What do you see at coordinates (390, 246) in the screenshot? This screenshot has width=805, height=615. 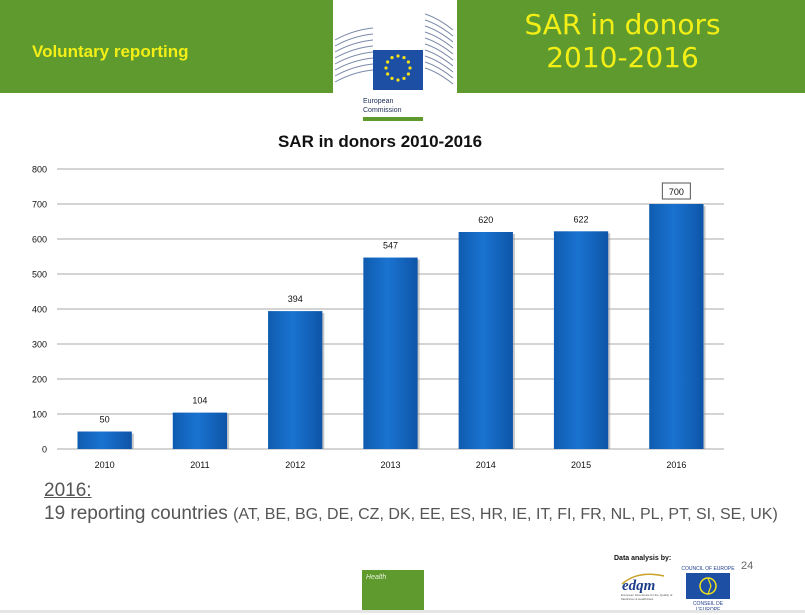 I see `data-label: 547` at bounding box center [390, 246].